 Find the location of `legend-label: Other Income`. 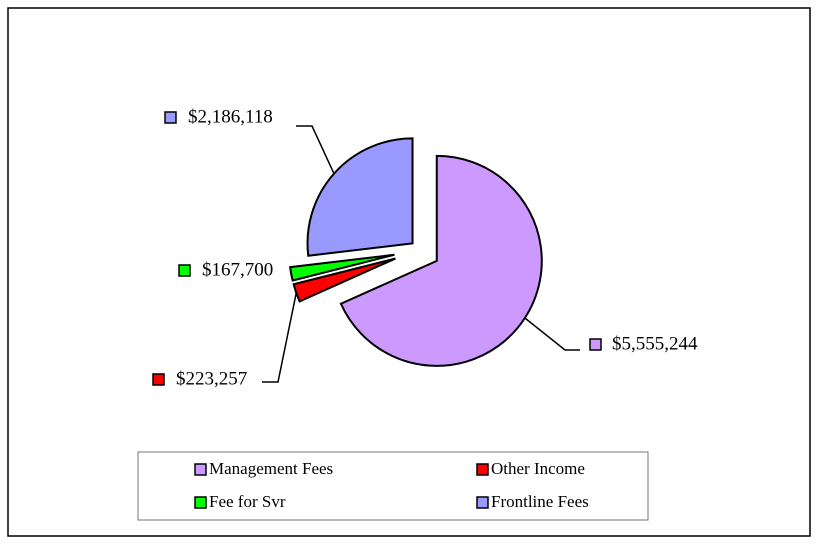

legend-label: Other Income is located at coordinates (538, 468).